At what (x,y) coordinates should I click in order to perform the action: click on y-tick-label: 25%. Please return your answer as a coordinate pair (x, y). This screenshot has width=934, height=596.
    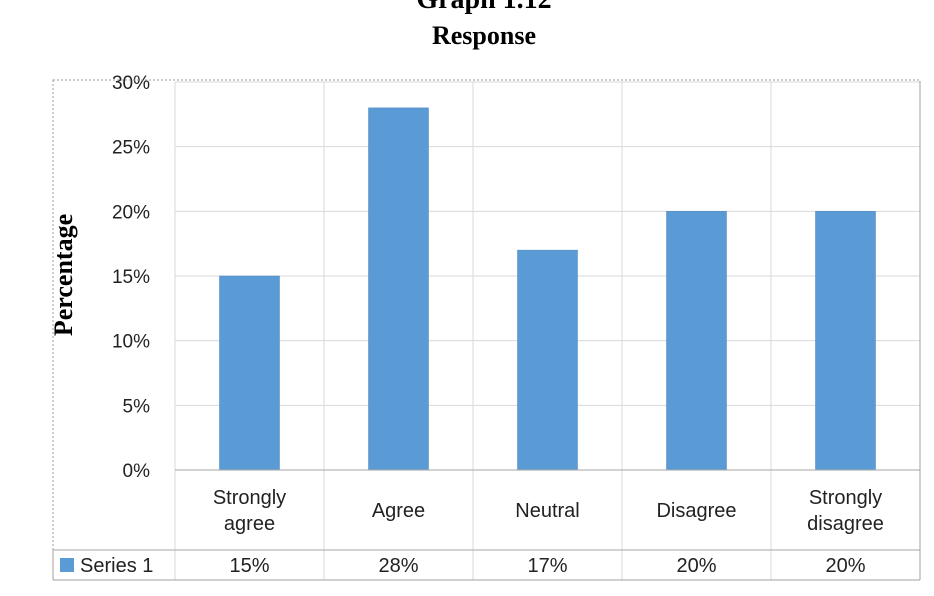
    Looking at the image, I should click on (131, 148).